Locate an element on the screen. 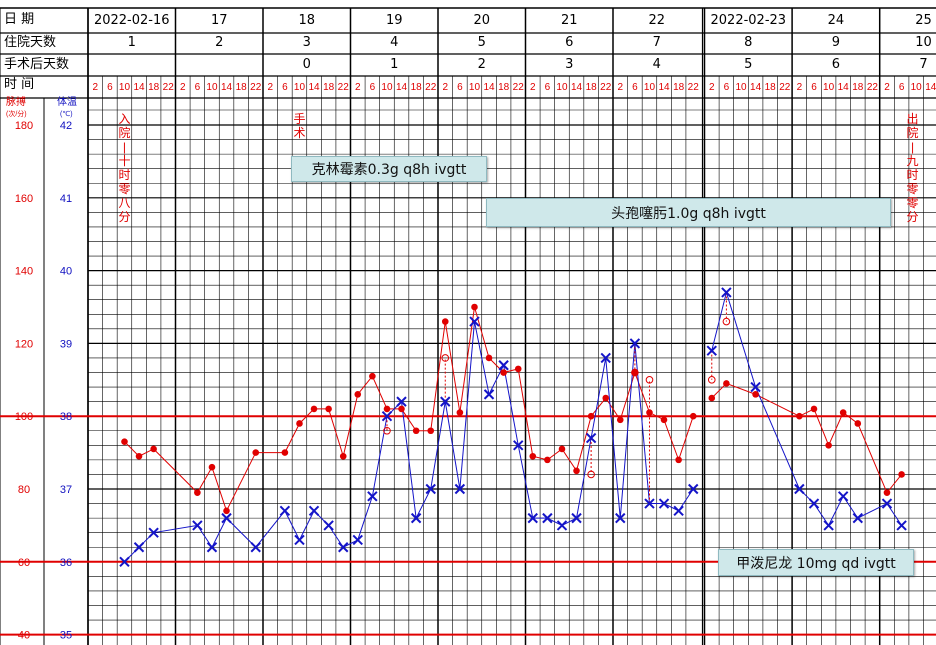  admission-marker: 院 is located at coordinates (124, 133).